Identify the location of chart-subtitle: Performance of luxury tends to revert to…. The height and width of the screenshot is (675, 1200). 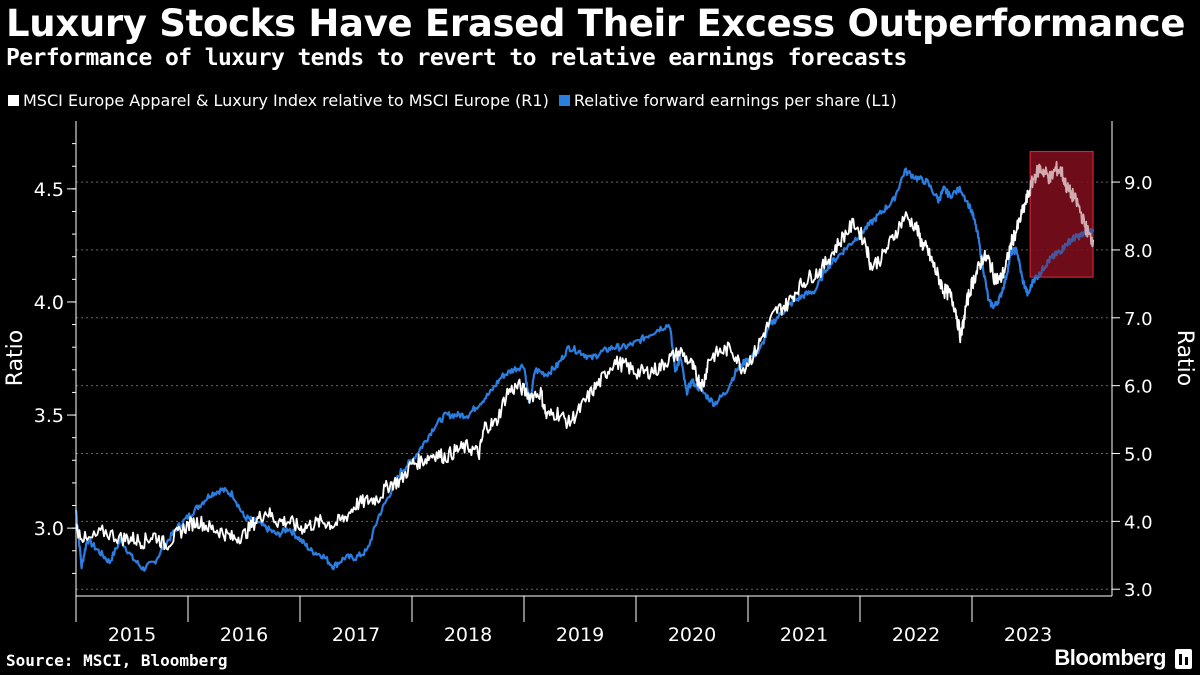
(456, 58).